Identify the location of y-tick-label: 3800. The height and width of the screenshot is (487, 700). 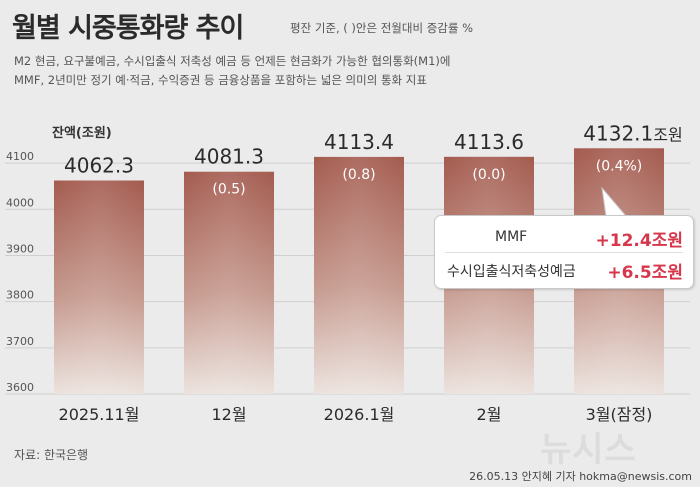
(20, 295).